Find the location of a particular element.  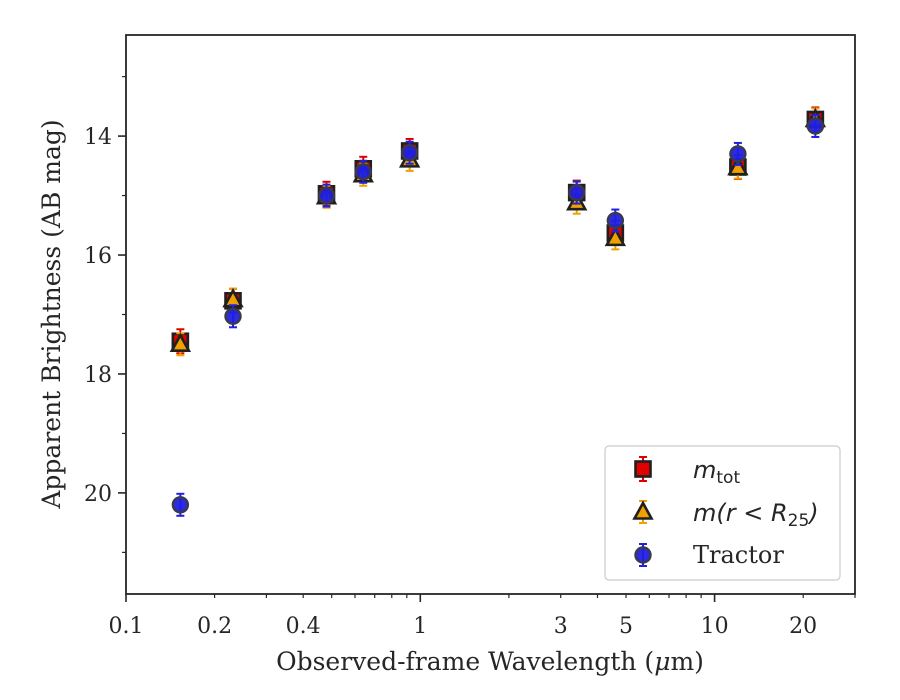

x-axis-title-main: Observed-frame Wavelength ( is located at coordinates (465, 661).